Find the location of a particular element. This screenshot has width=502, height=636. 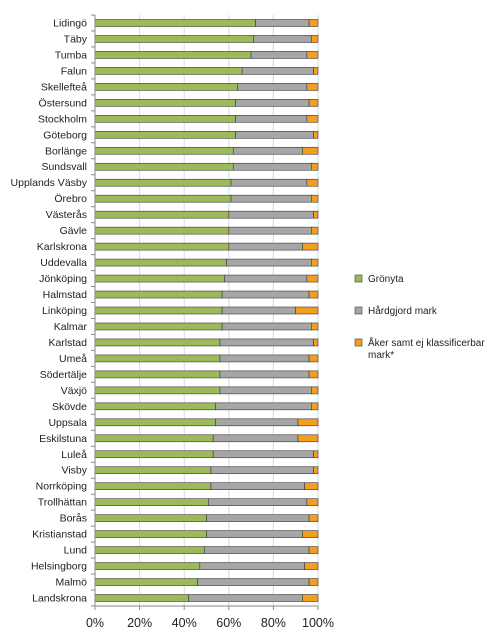

category-label: Jönköping is located at coordinates (63, 279).